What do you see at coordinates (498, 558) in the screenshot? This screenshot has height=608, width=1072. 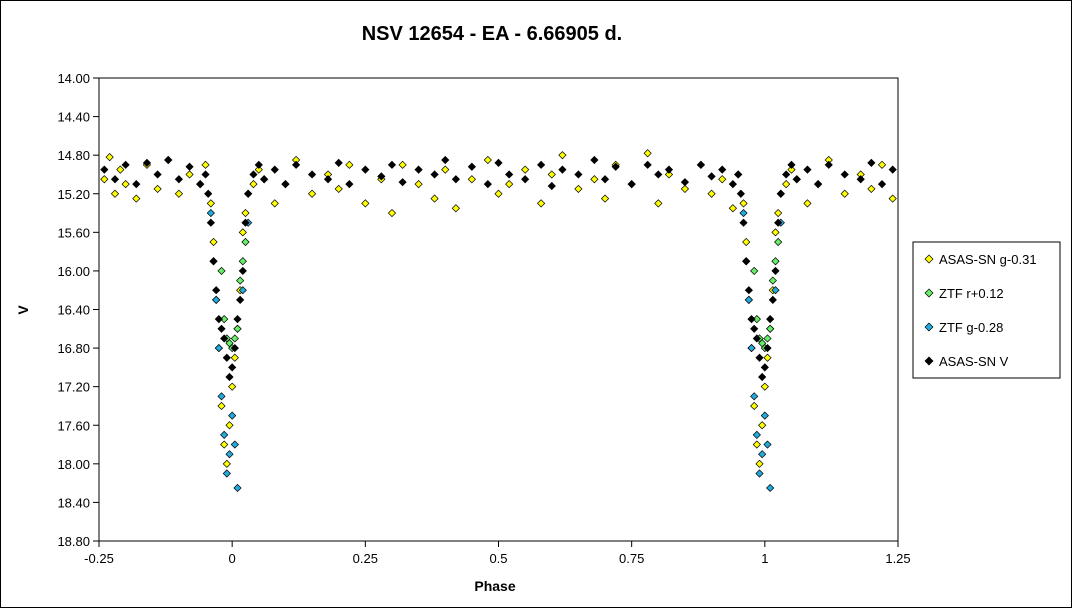 I see `x-tick-label: 0.5` at bounding box center [498, 558].